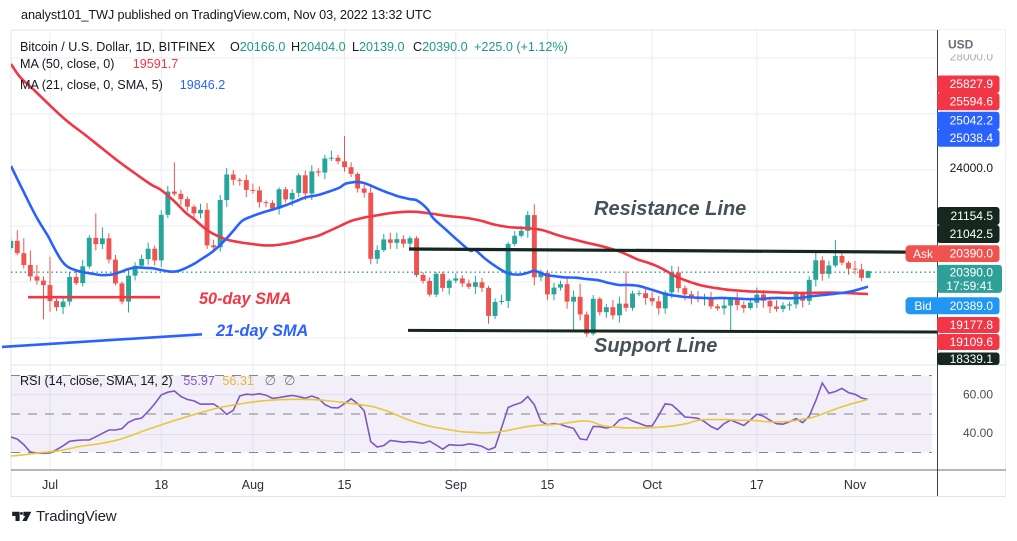 The width and height of the screenshot is (1017, 541). What do you see at coordinates (972, 138) in the screenshot?
I see `svg-text: 25038.4` at bounding box center [972, 138].